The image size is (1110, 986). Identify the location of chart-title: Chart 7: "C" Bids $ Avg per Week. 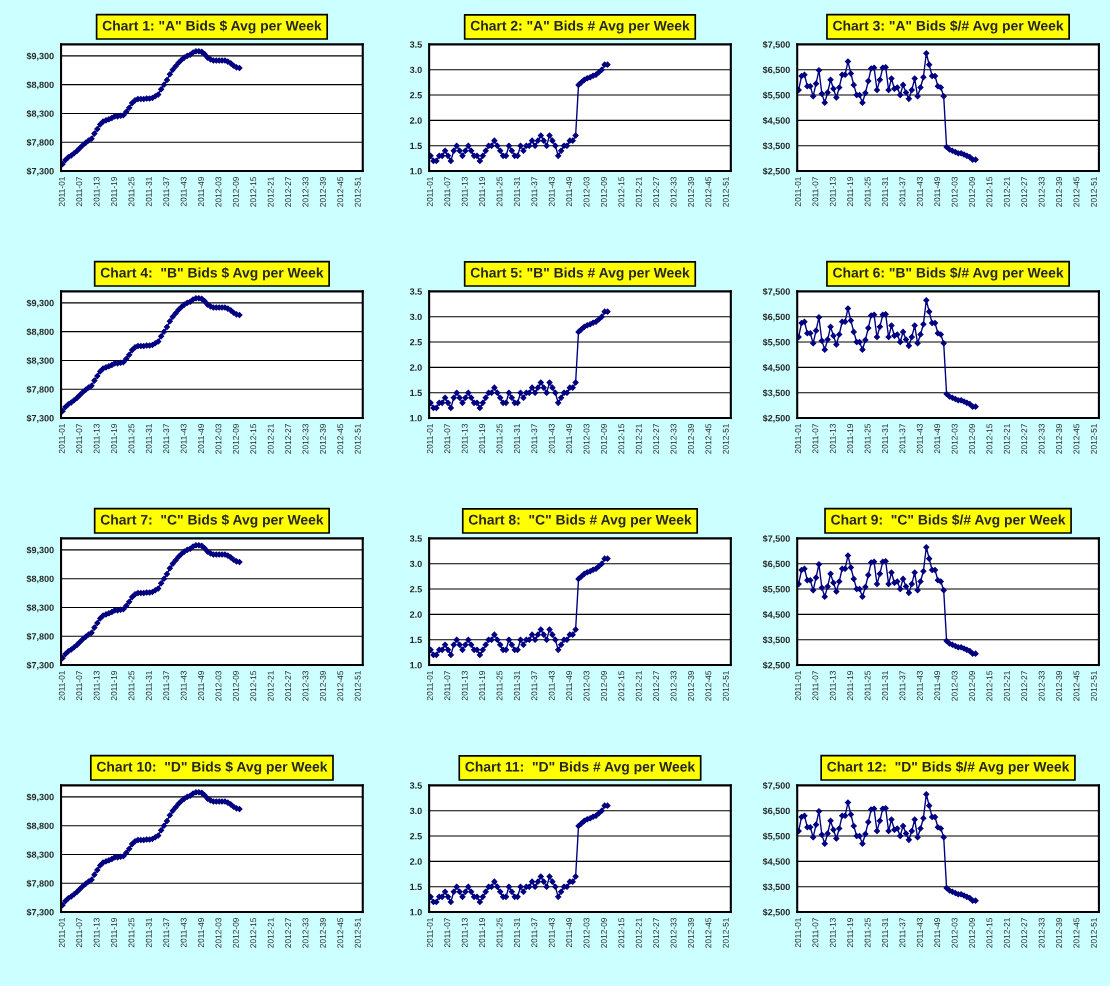
(212, 521).